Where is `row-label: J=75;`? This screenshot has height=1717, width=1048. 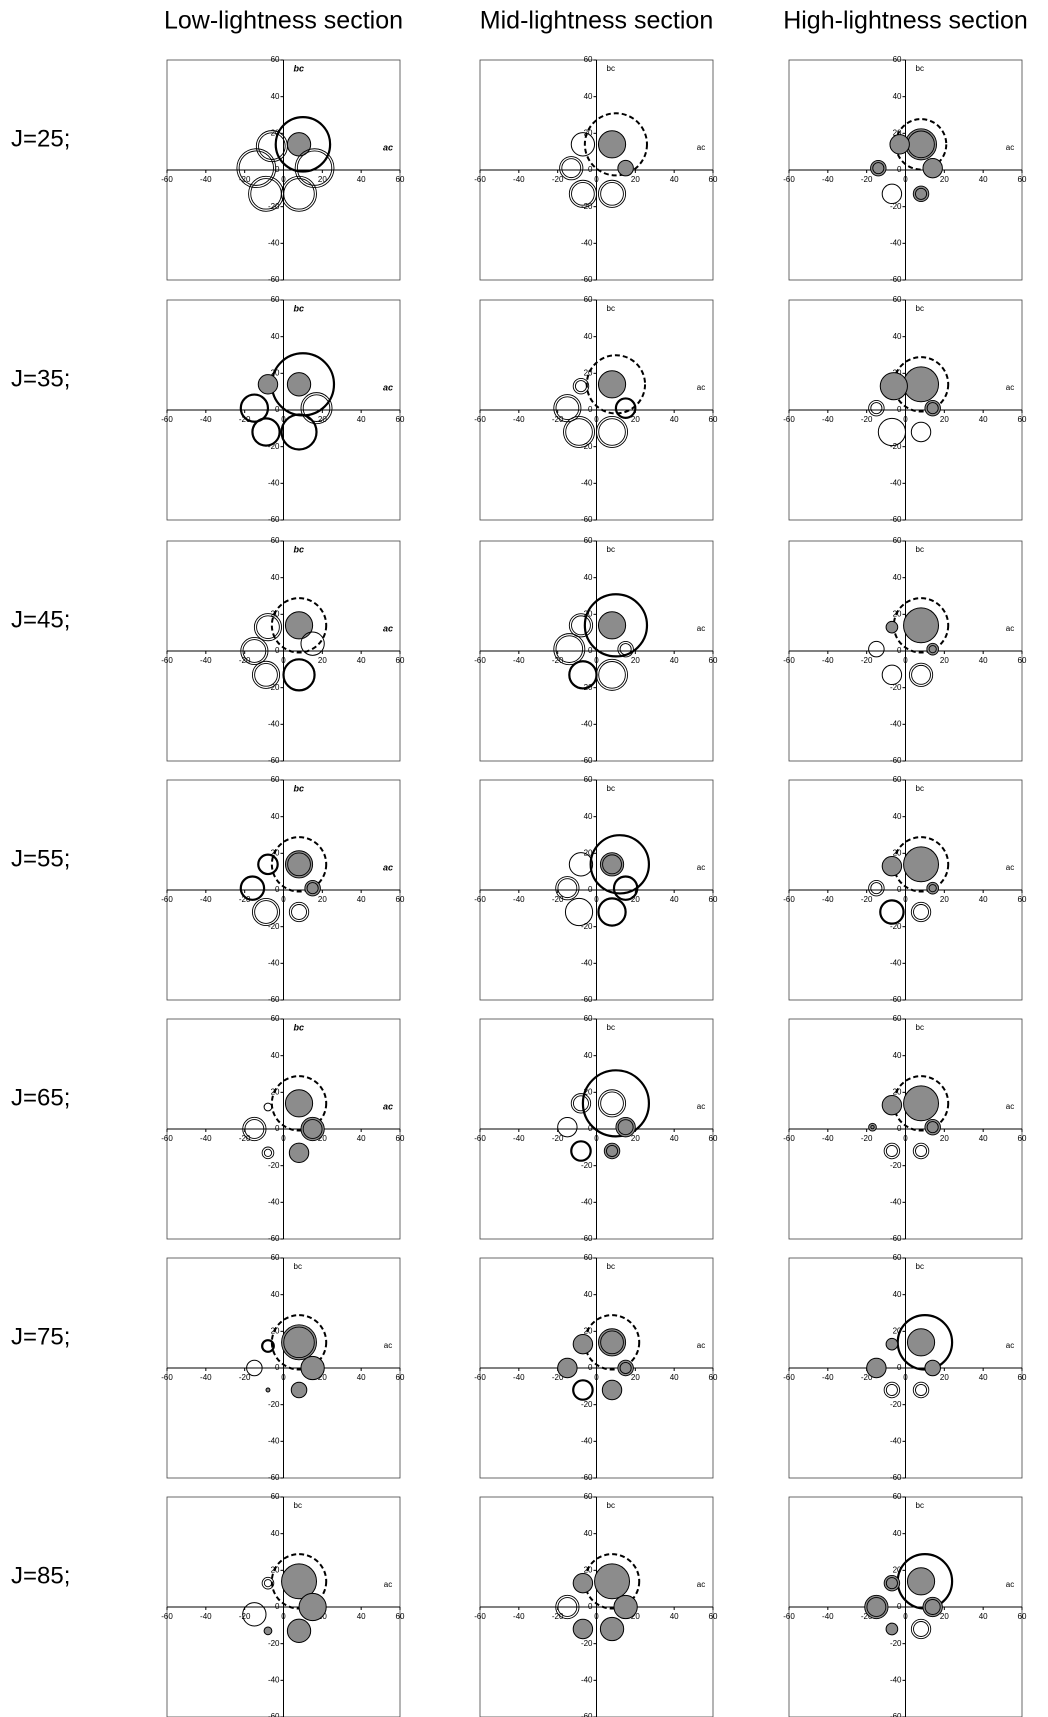 row-label: J=75; is located at coordinates (40, 1336).